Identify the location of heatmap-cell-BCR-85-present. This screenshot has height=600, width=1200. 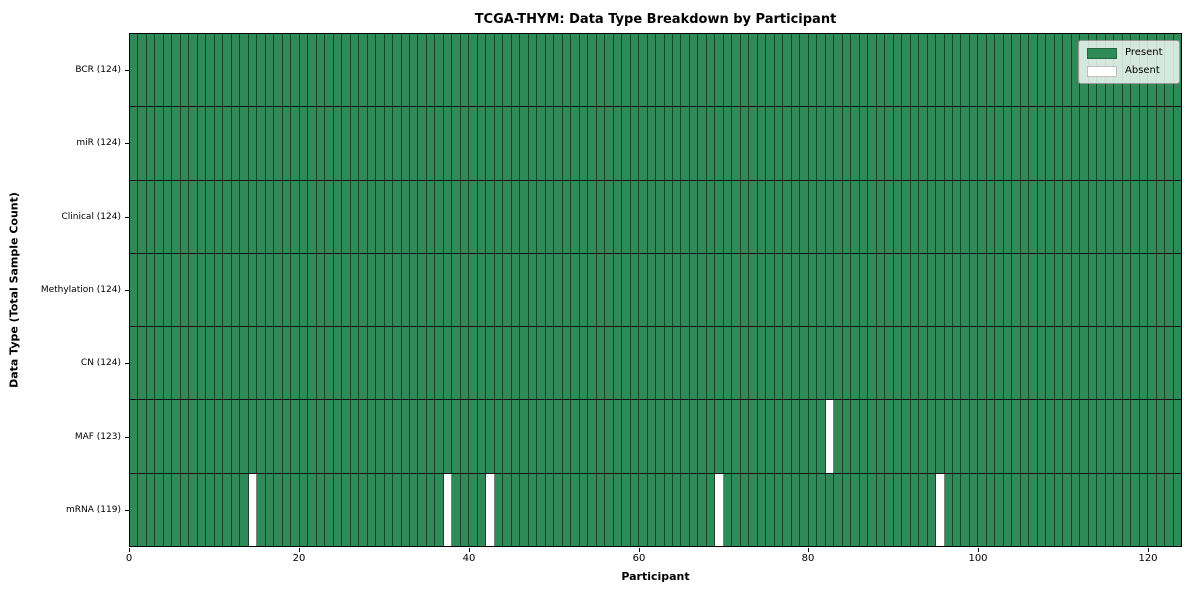
(855, 70).